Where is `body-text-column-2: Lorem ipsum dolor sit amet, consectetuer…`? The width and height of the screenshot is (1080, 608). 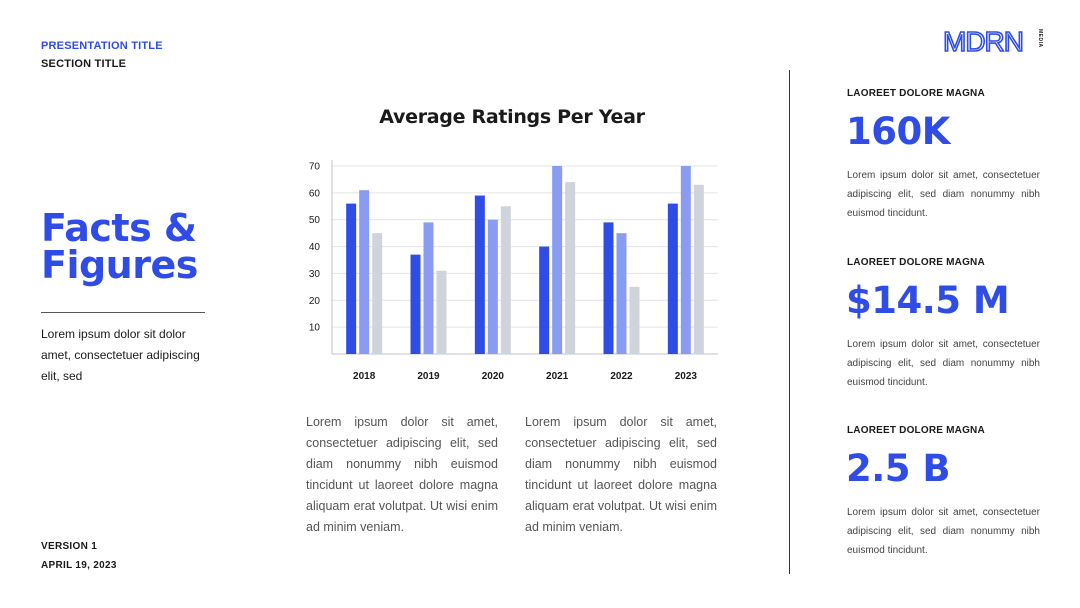 body-text-column-2: Lorem ipsum dolor sit amet, consectetuer… is located at coordinates (621, 474).